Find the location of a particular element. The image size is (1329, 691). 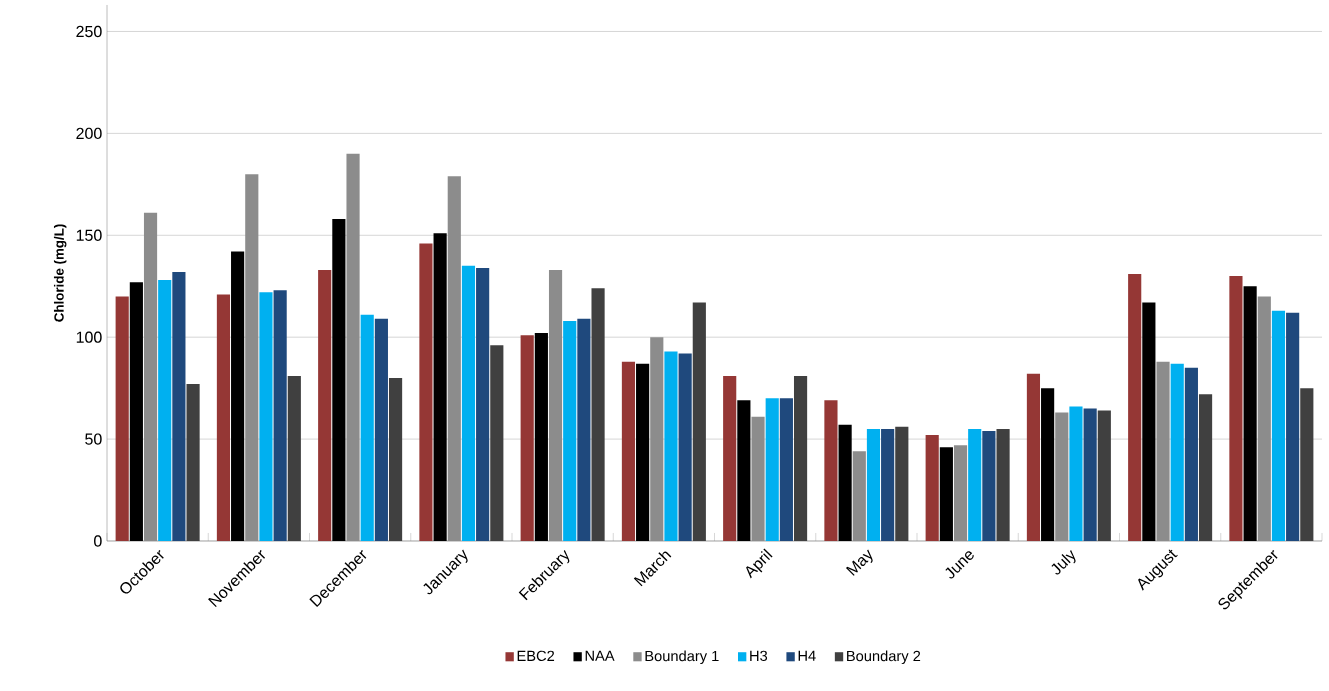

legend-label: H3 is located at coordinates (759, 656).